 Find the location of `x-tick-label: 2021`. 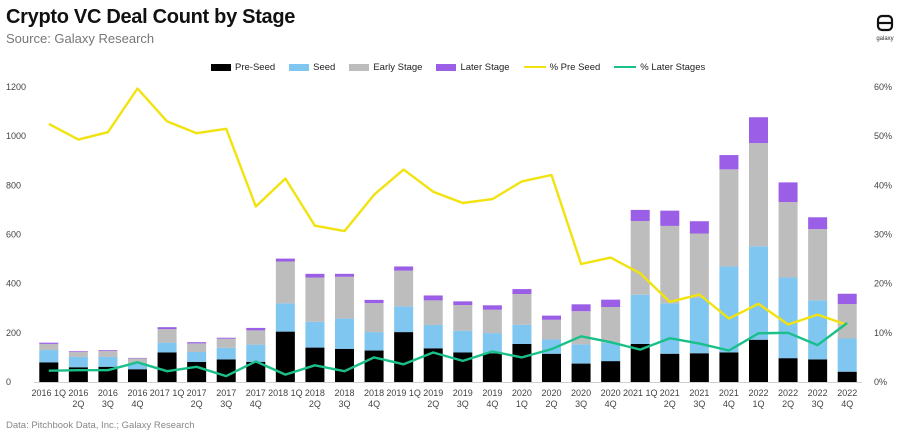

x-tick-label: 2021 is located at coordinates (670, 393).